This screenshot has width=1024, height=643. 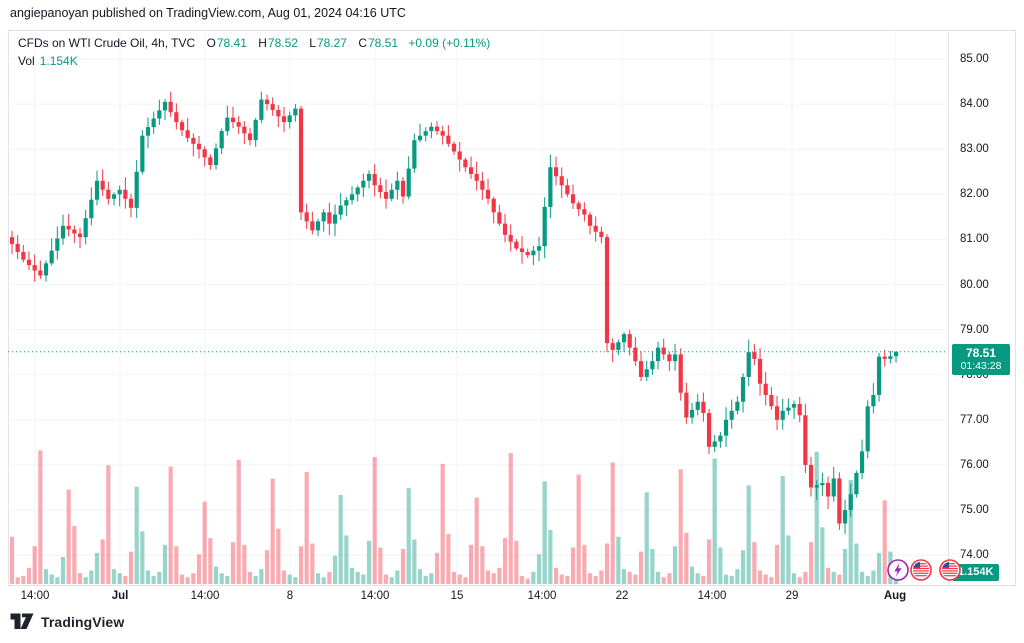 I want to click on close-value: 78.51, so click(x=383, y=43).